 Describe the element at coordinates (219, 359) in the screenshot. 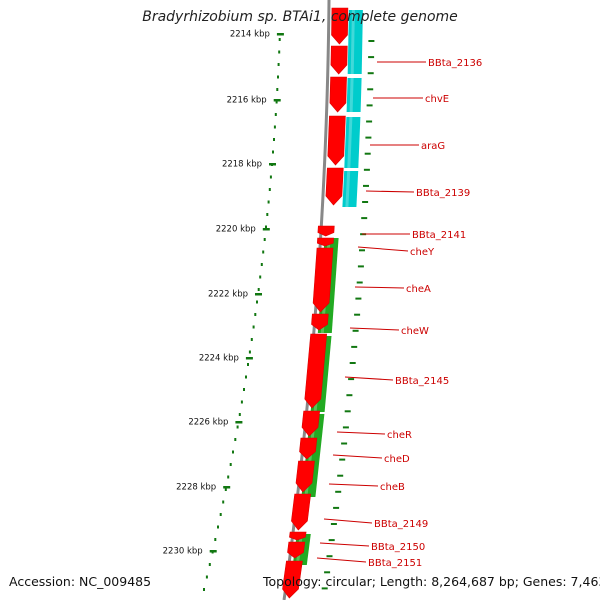

I see `ruler-tick-label: 2224 kbp` at that location.